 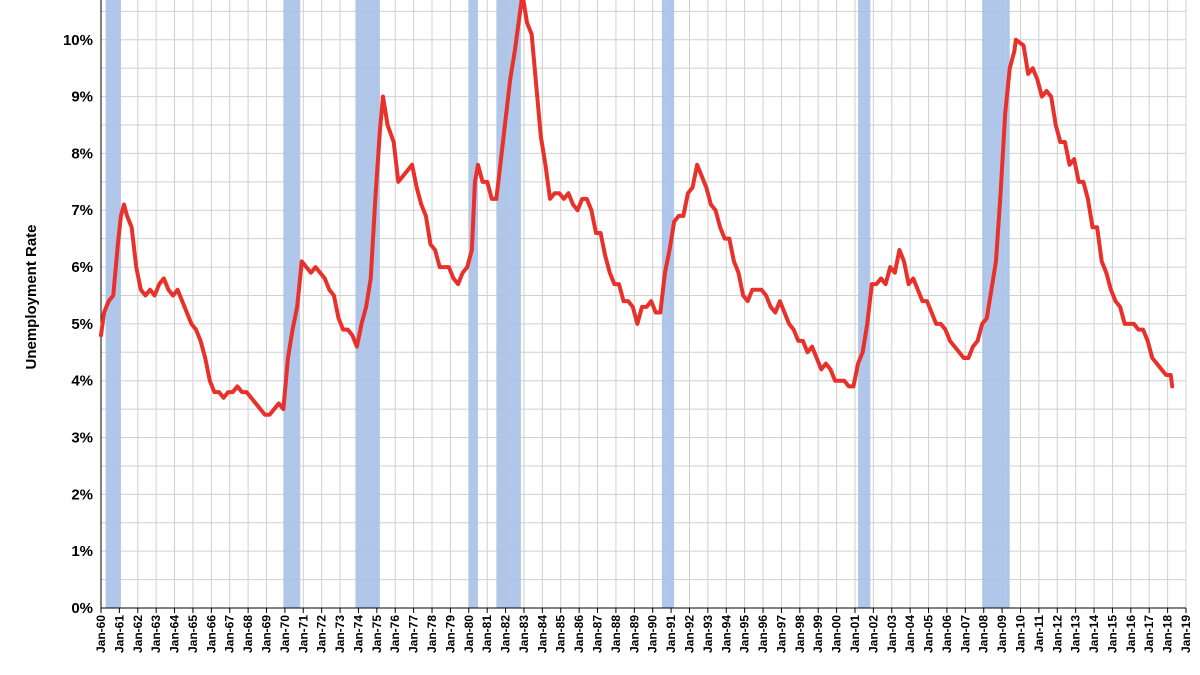 What do you see at coordinates (303, 634) in the screenshot?
I see `x-tick-label: Jan-71` at bounding box center [303, 634].